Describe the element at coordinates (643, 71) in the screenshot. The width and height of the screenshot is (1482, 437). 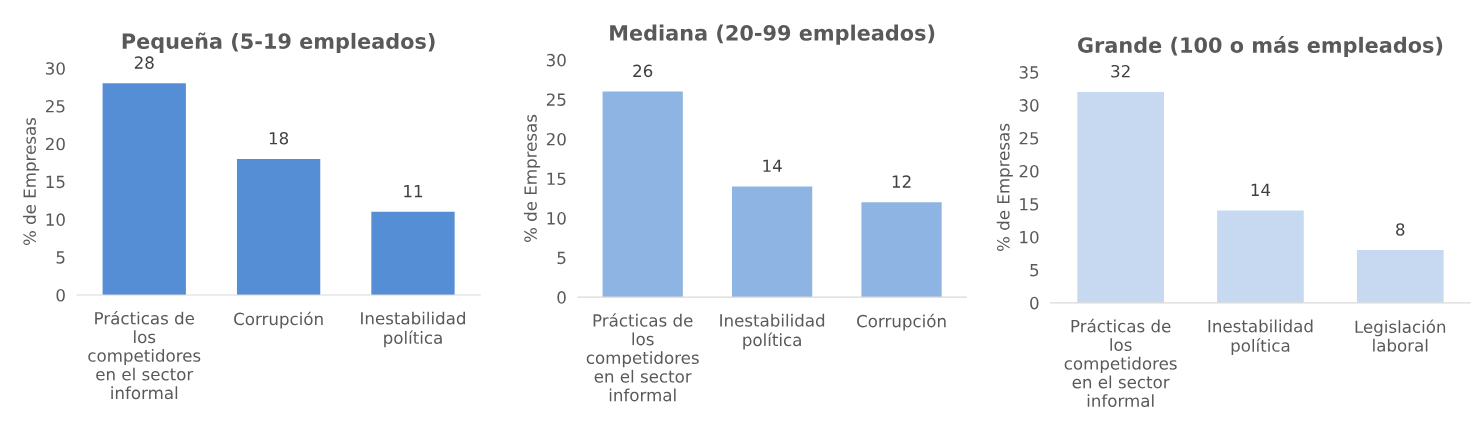
I see `data-label: 26` at that location.